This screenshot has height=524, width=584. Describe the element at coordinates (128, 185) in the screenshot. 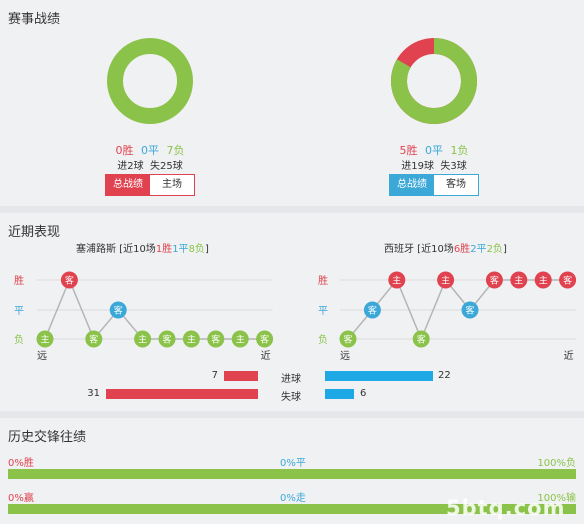

I see `left-tab-total: 总战绩` at that location.